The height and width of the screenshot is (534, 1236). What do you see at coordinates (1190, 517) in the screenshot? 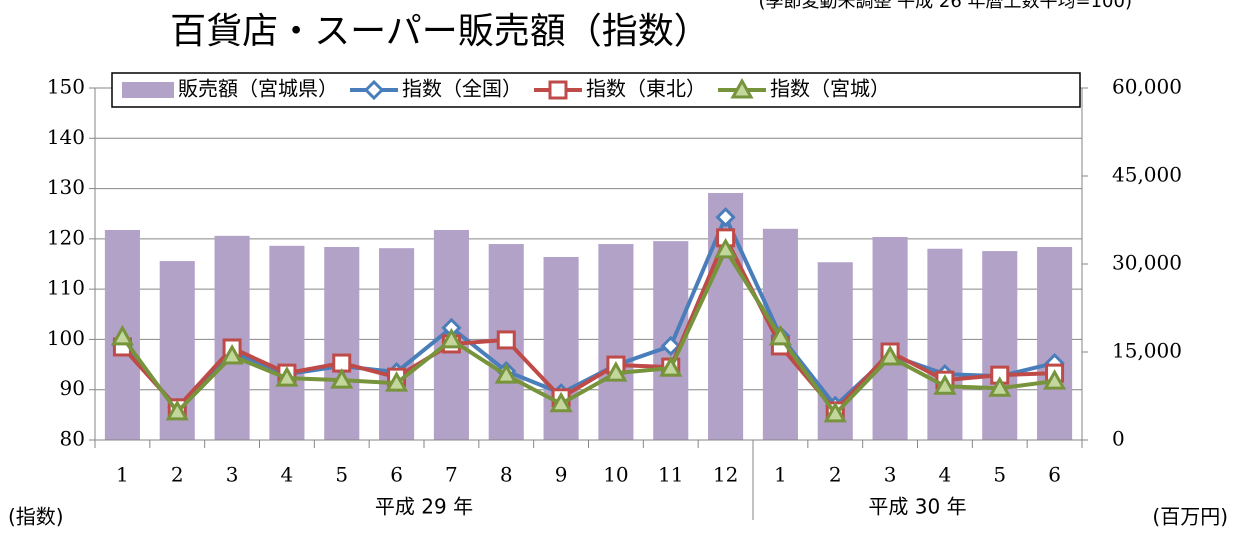
I see `y2-axis-label: (百万円)` at bounding box center [1190, 517].